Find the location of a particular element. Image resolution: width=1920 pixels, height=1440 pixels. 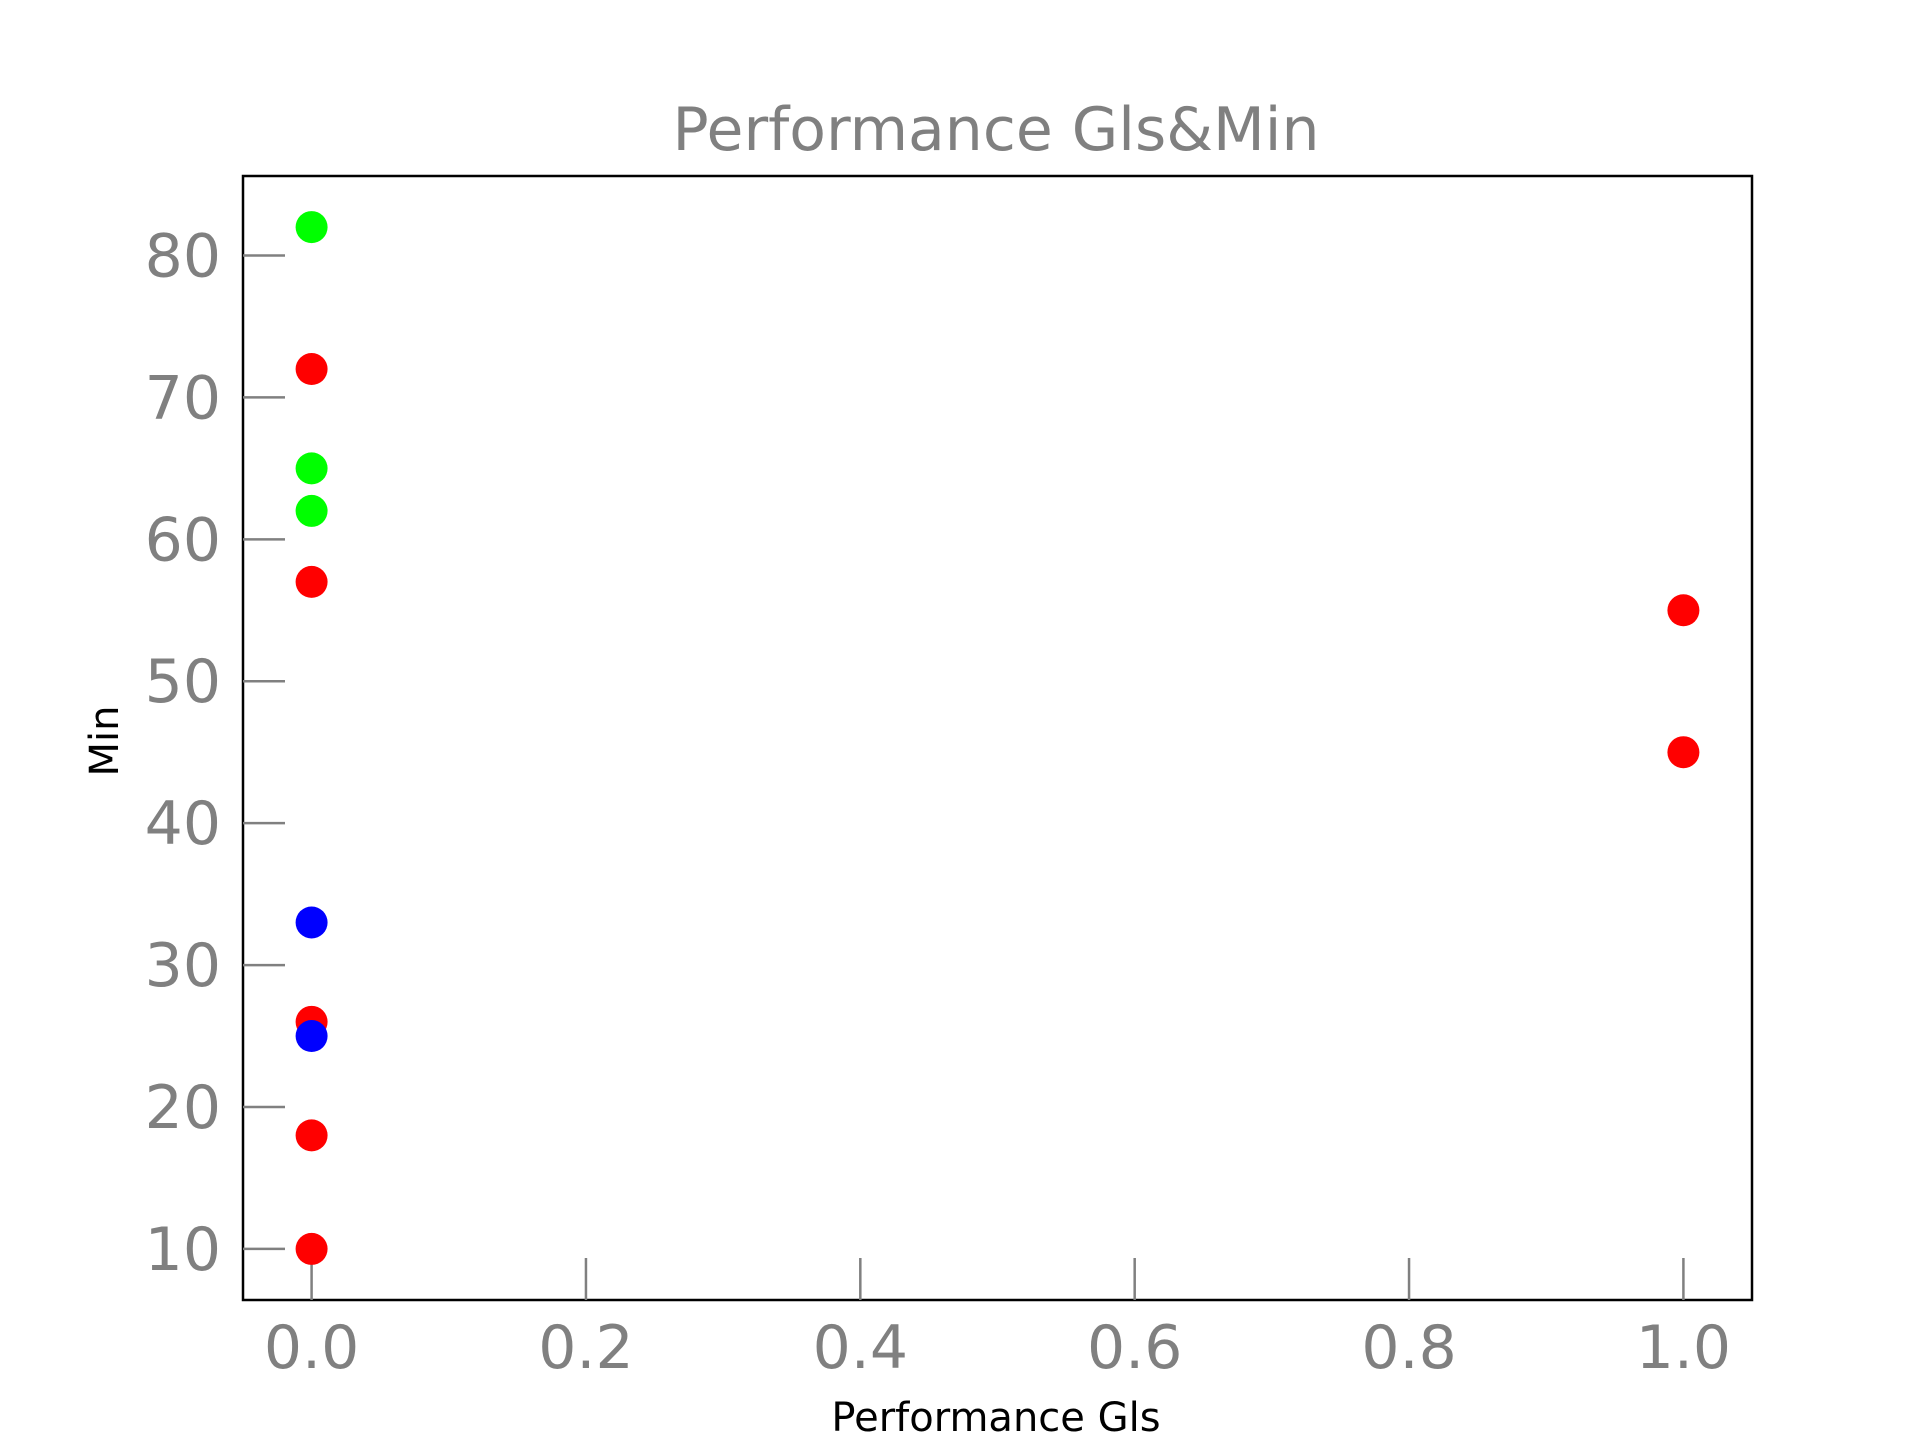

y-tick-label: 70 is located at coordinates (183, 398).